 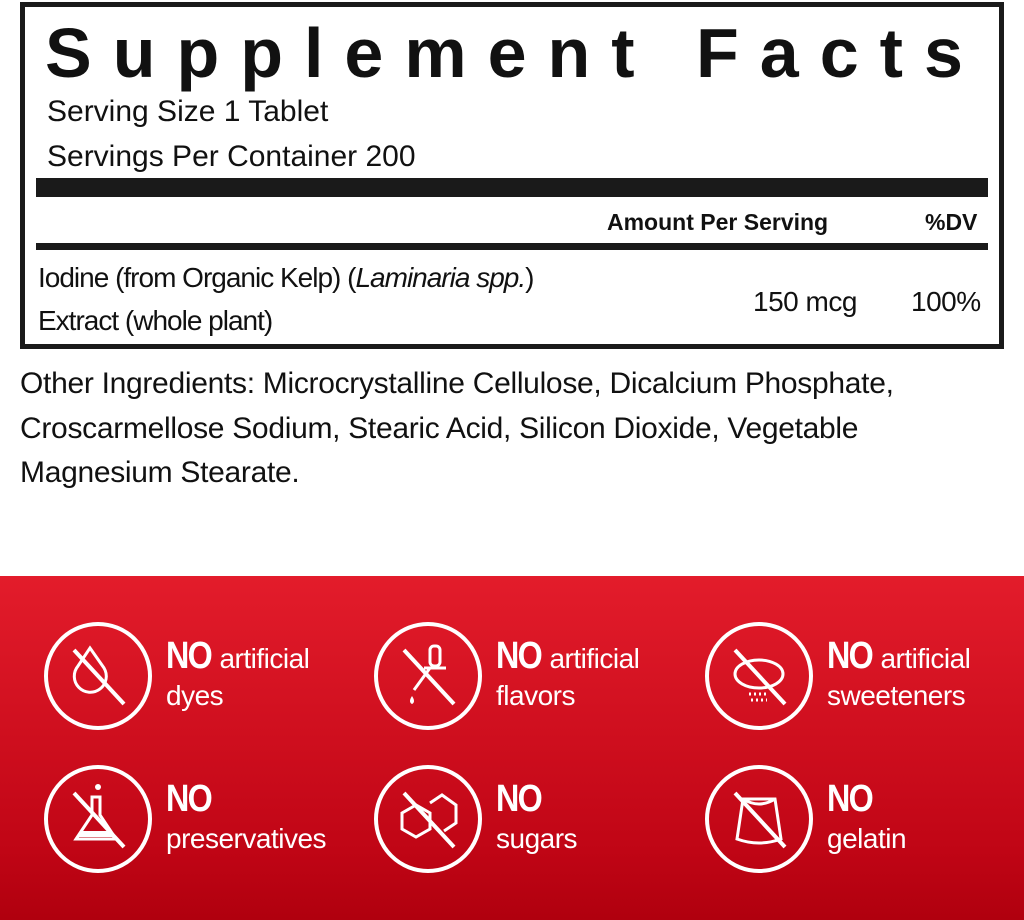 What do you see at coordinates (197, 277) in the screenshot?
I see `ingredient-prefix: Iodine (from Organic Kelp) (` at bounding box center [197, 277].